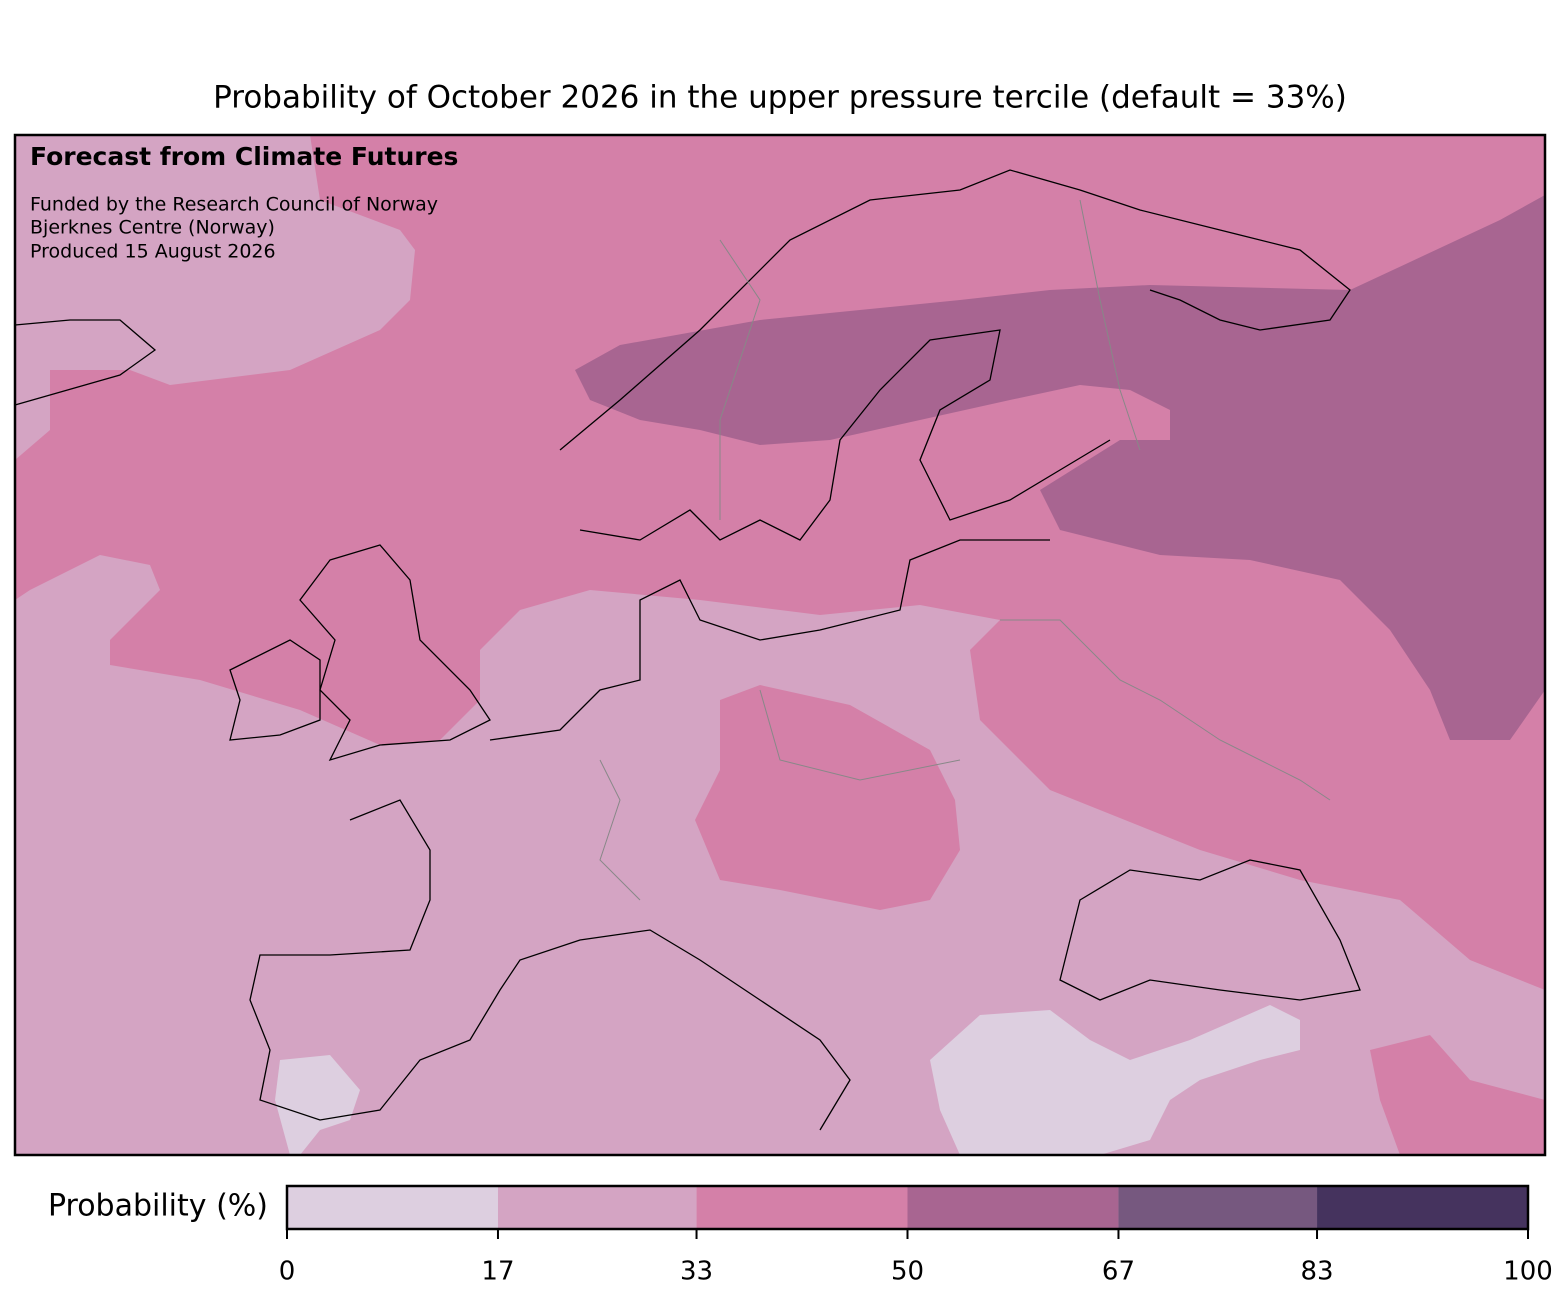 Image resolution: width=1560 pixels, height=1305 pixels. I want to click on tick-label: 17, so click(497, 1272).